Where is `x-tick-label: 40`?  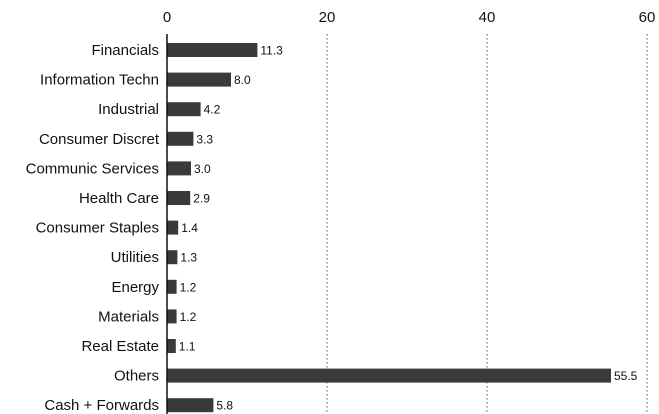 x-tick-label: 40 is located at coordinates (487, 17).